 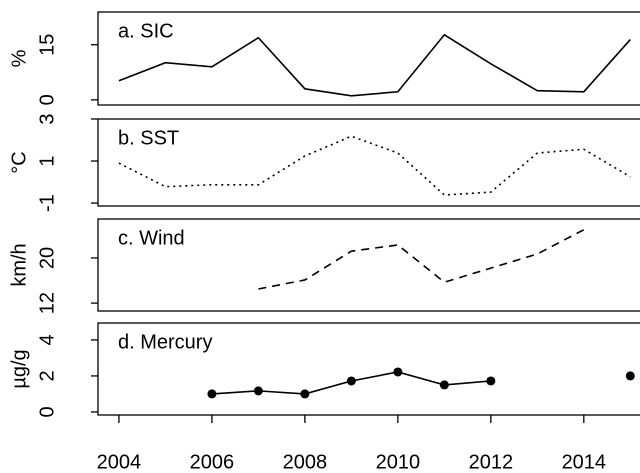 What do you see at coordinates (151, 238) in the screenshot?
I see `panel-title: c. Wind` at bounding box center [151, 238].